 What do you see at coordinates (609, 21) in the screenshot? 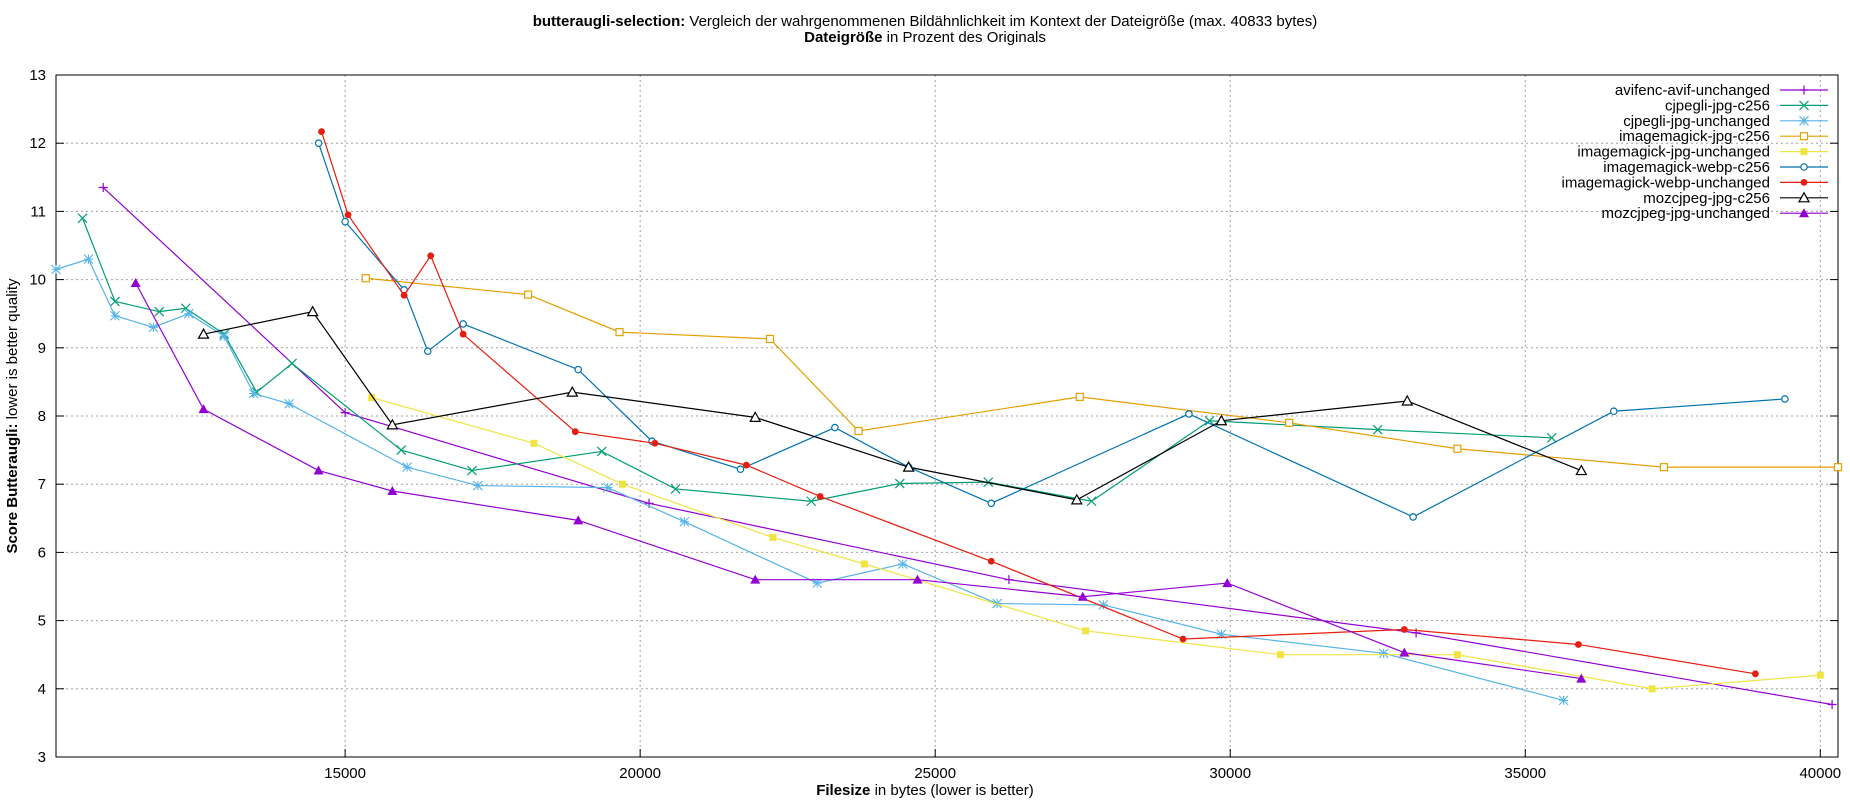
I see `chart-title-bold: butteraugli-selection:` at bounding box center [609, 21].